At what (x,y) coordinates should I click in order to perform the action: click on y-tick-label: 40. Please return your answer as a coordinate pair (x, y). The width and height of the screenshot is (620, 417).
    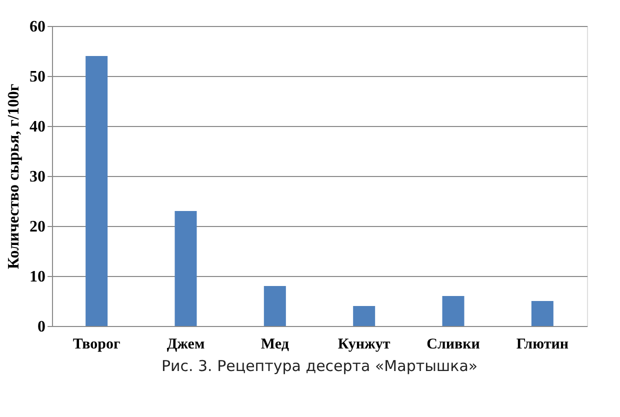
    Looking at the image, I should click on (38, 127).